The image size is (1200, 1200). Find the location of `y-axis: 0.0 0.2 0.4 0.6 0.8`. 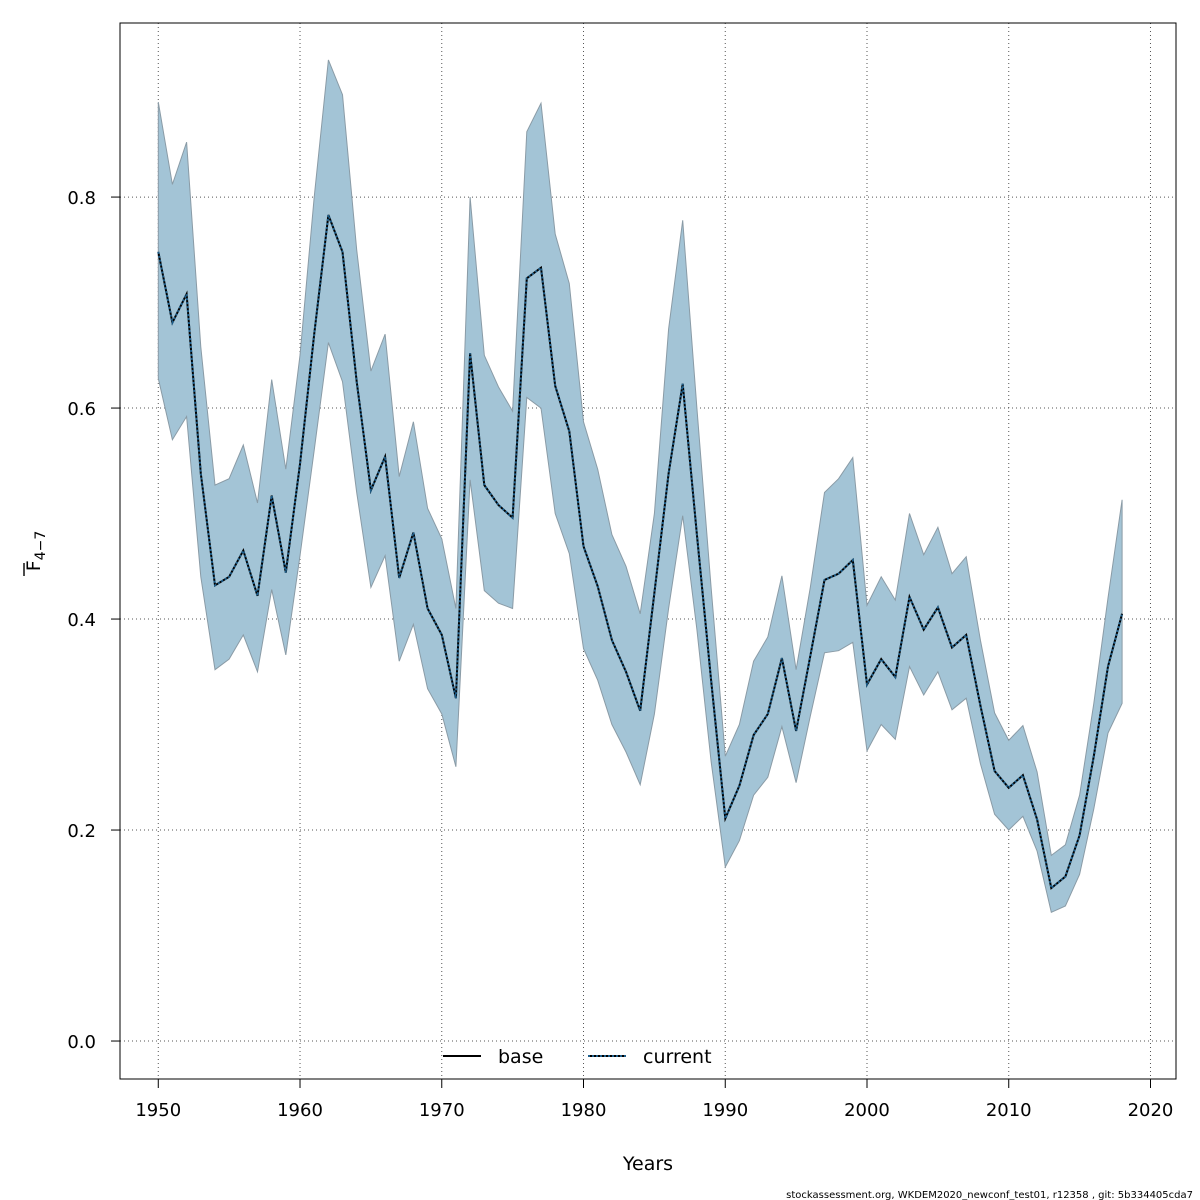

y-axis: 0.0 0.2 0.4 0.6 0.8 is located at coordinates (93, 620).